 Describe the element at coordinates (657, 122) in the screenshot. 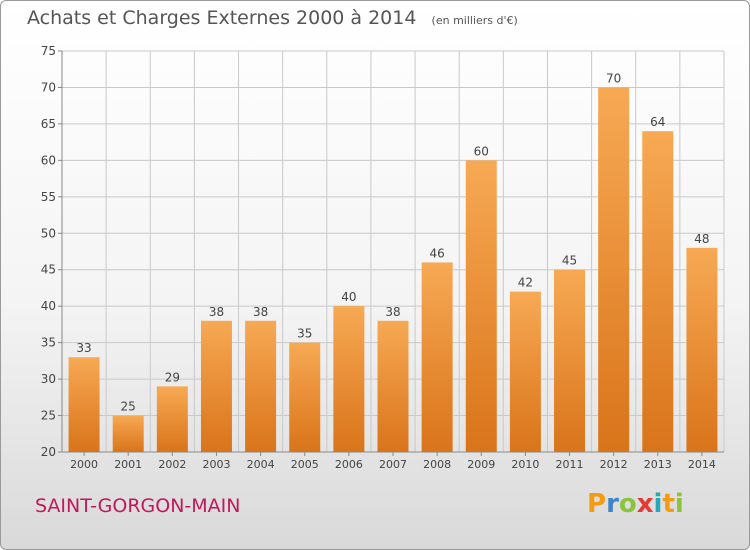

I see `data-label: 64` at that location.